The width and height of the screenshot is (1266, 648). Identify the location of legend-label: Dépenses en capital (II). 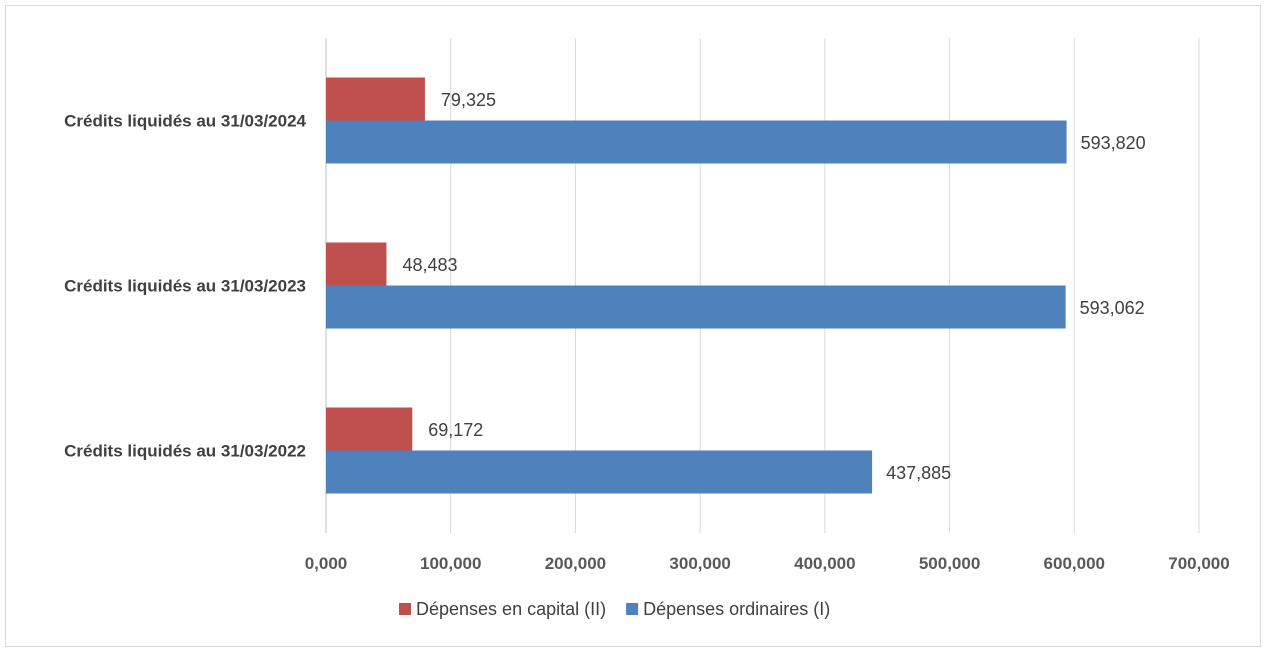
(511, 609).